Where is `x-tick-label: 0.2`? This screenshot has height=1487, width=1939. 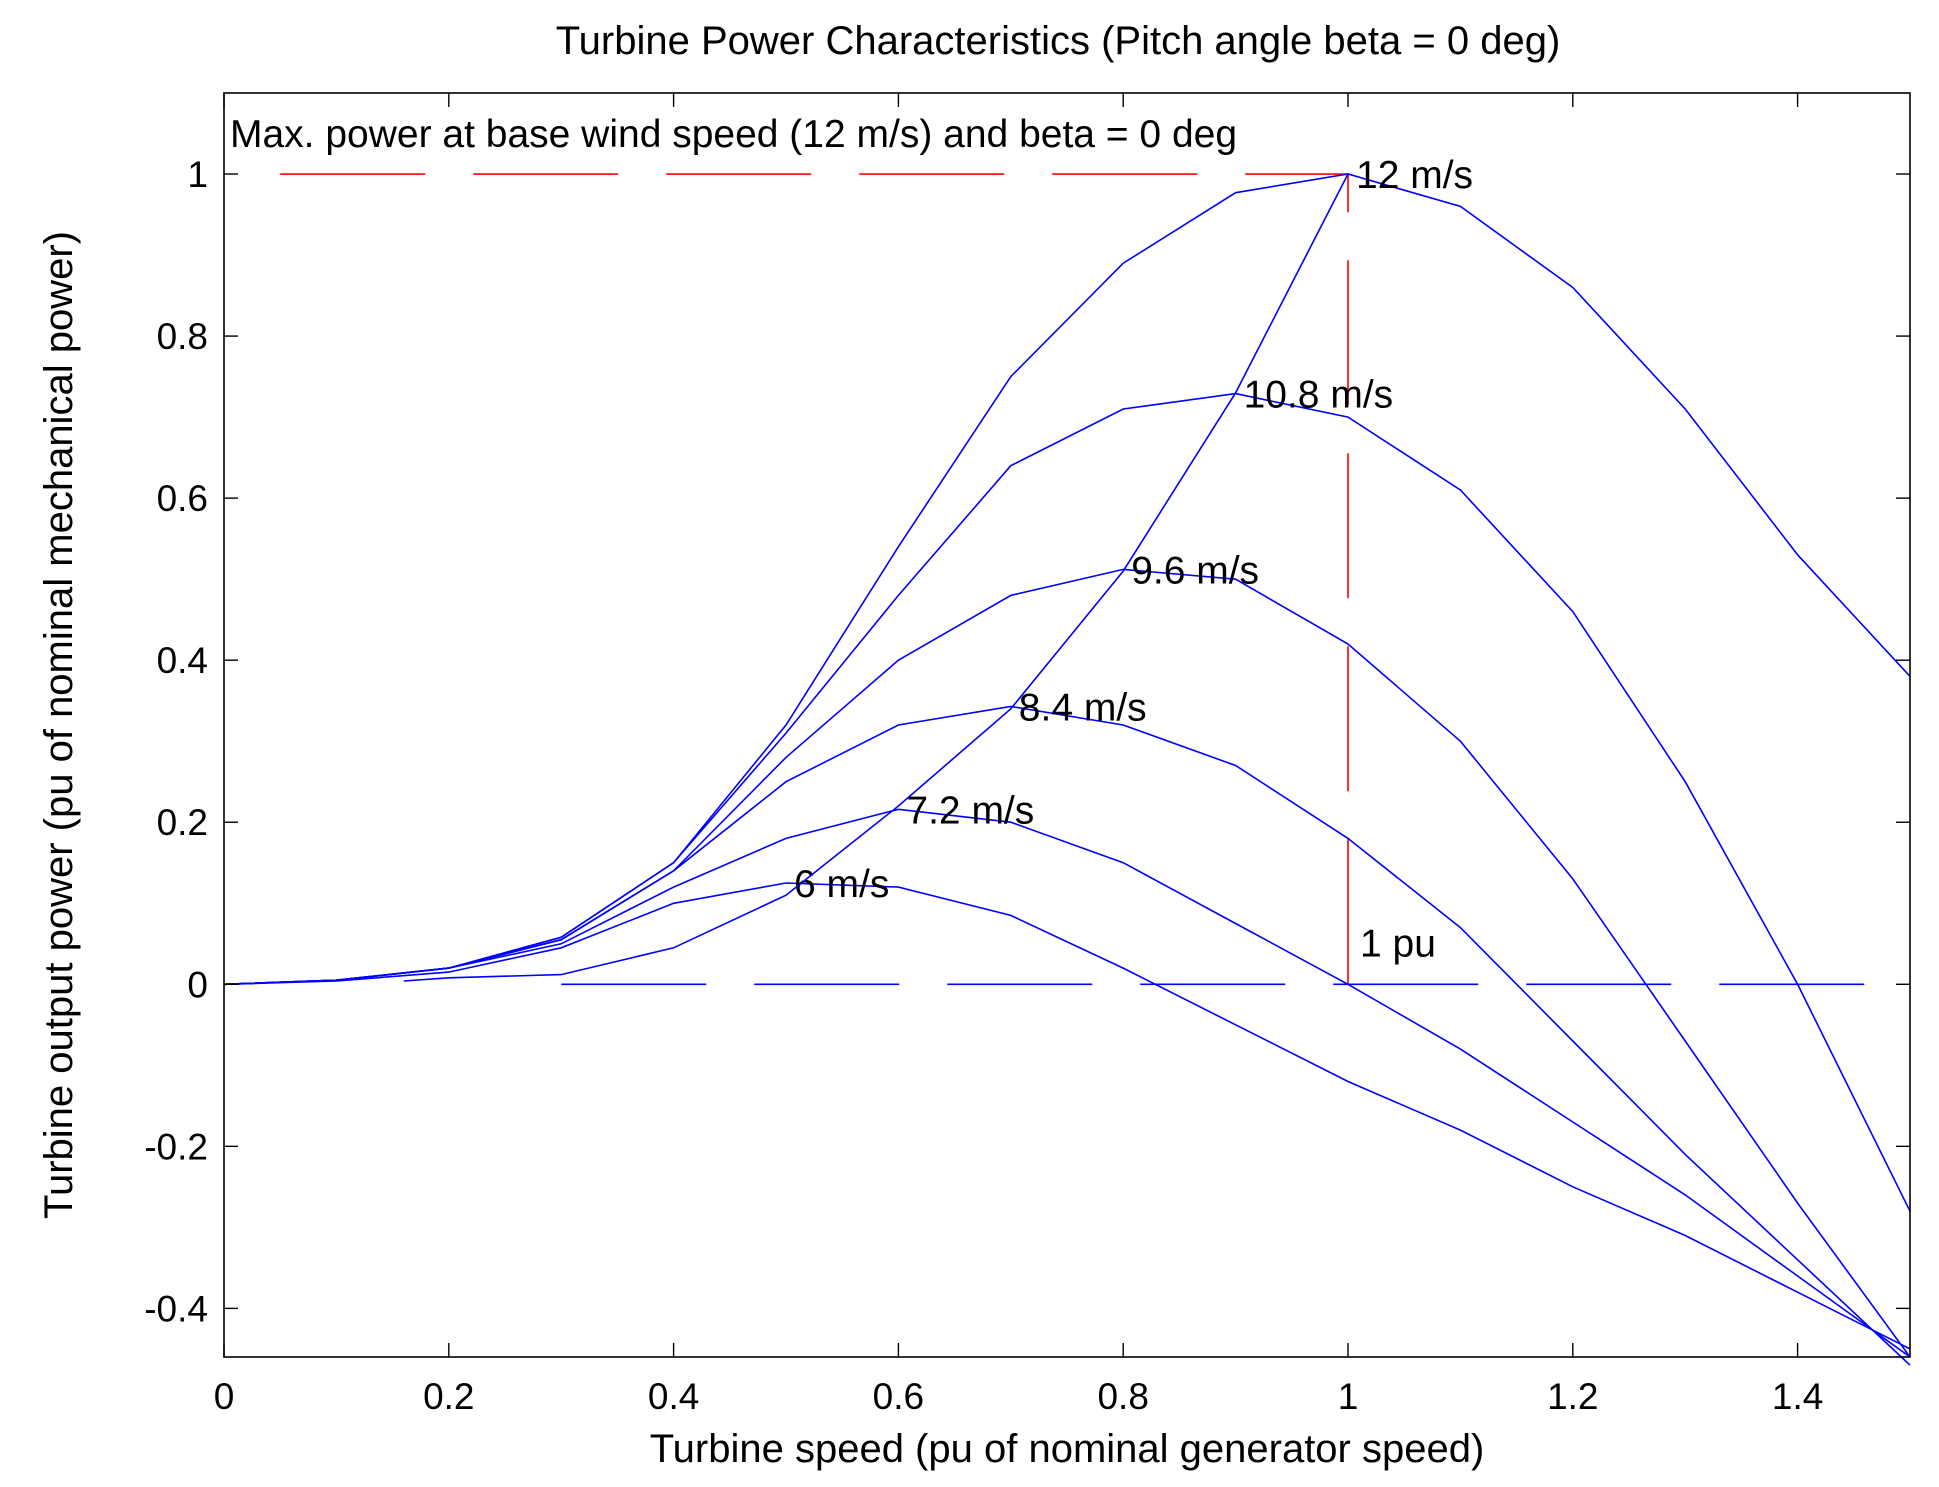
x-tick-label: 0.2 is located at coordinates (448, 1396).